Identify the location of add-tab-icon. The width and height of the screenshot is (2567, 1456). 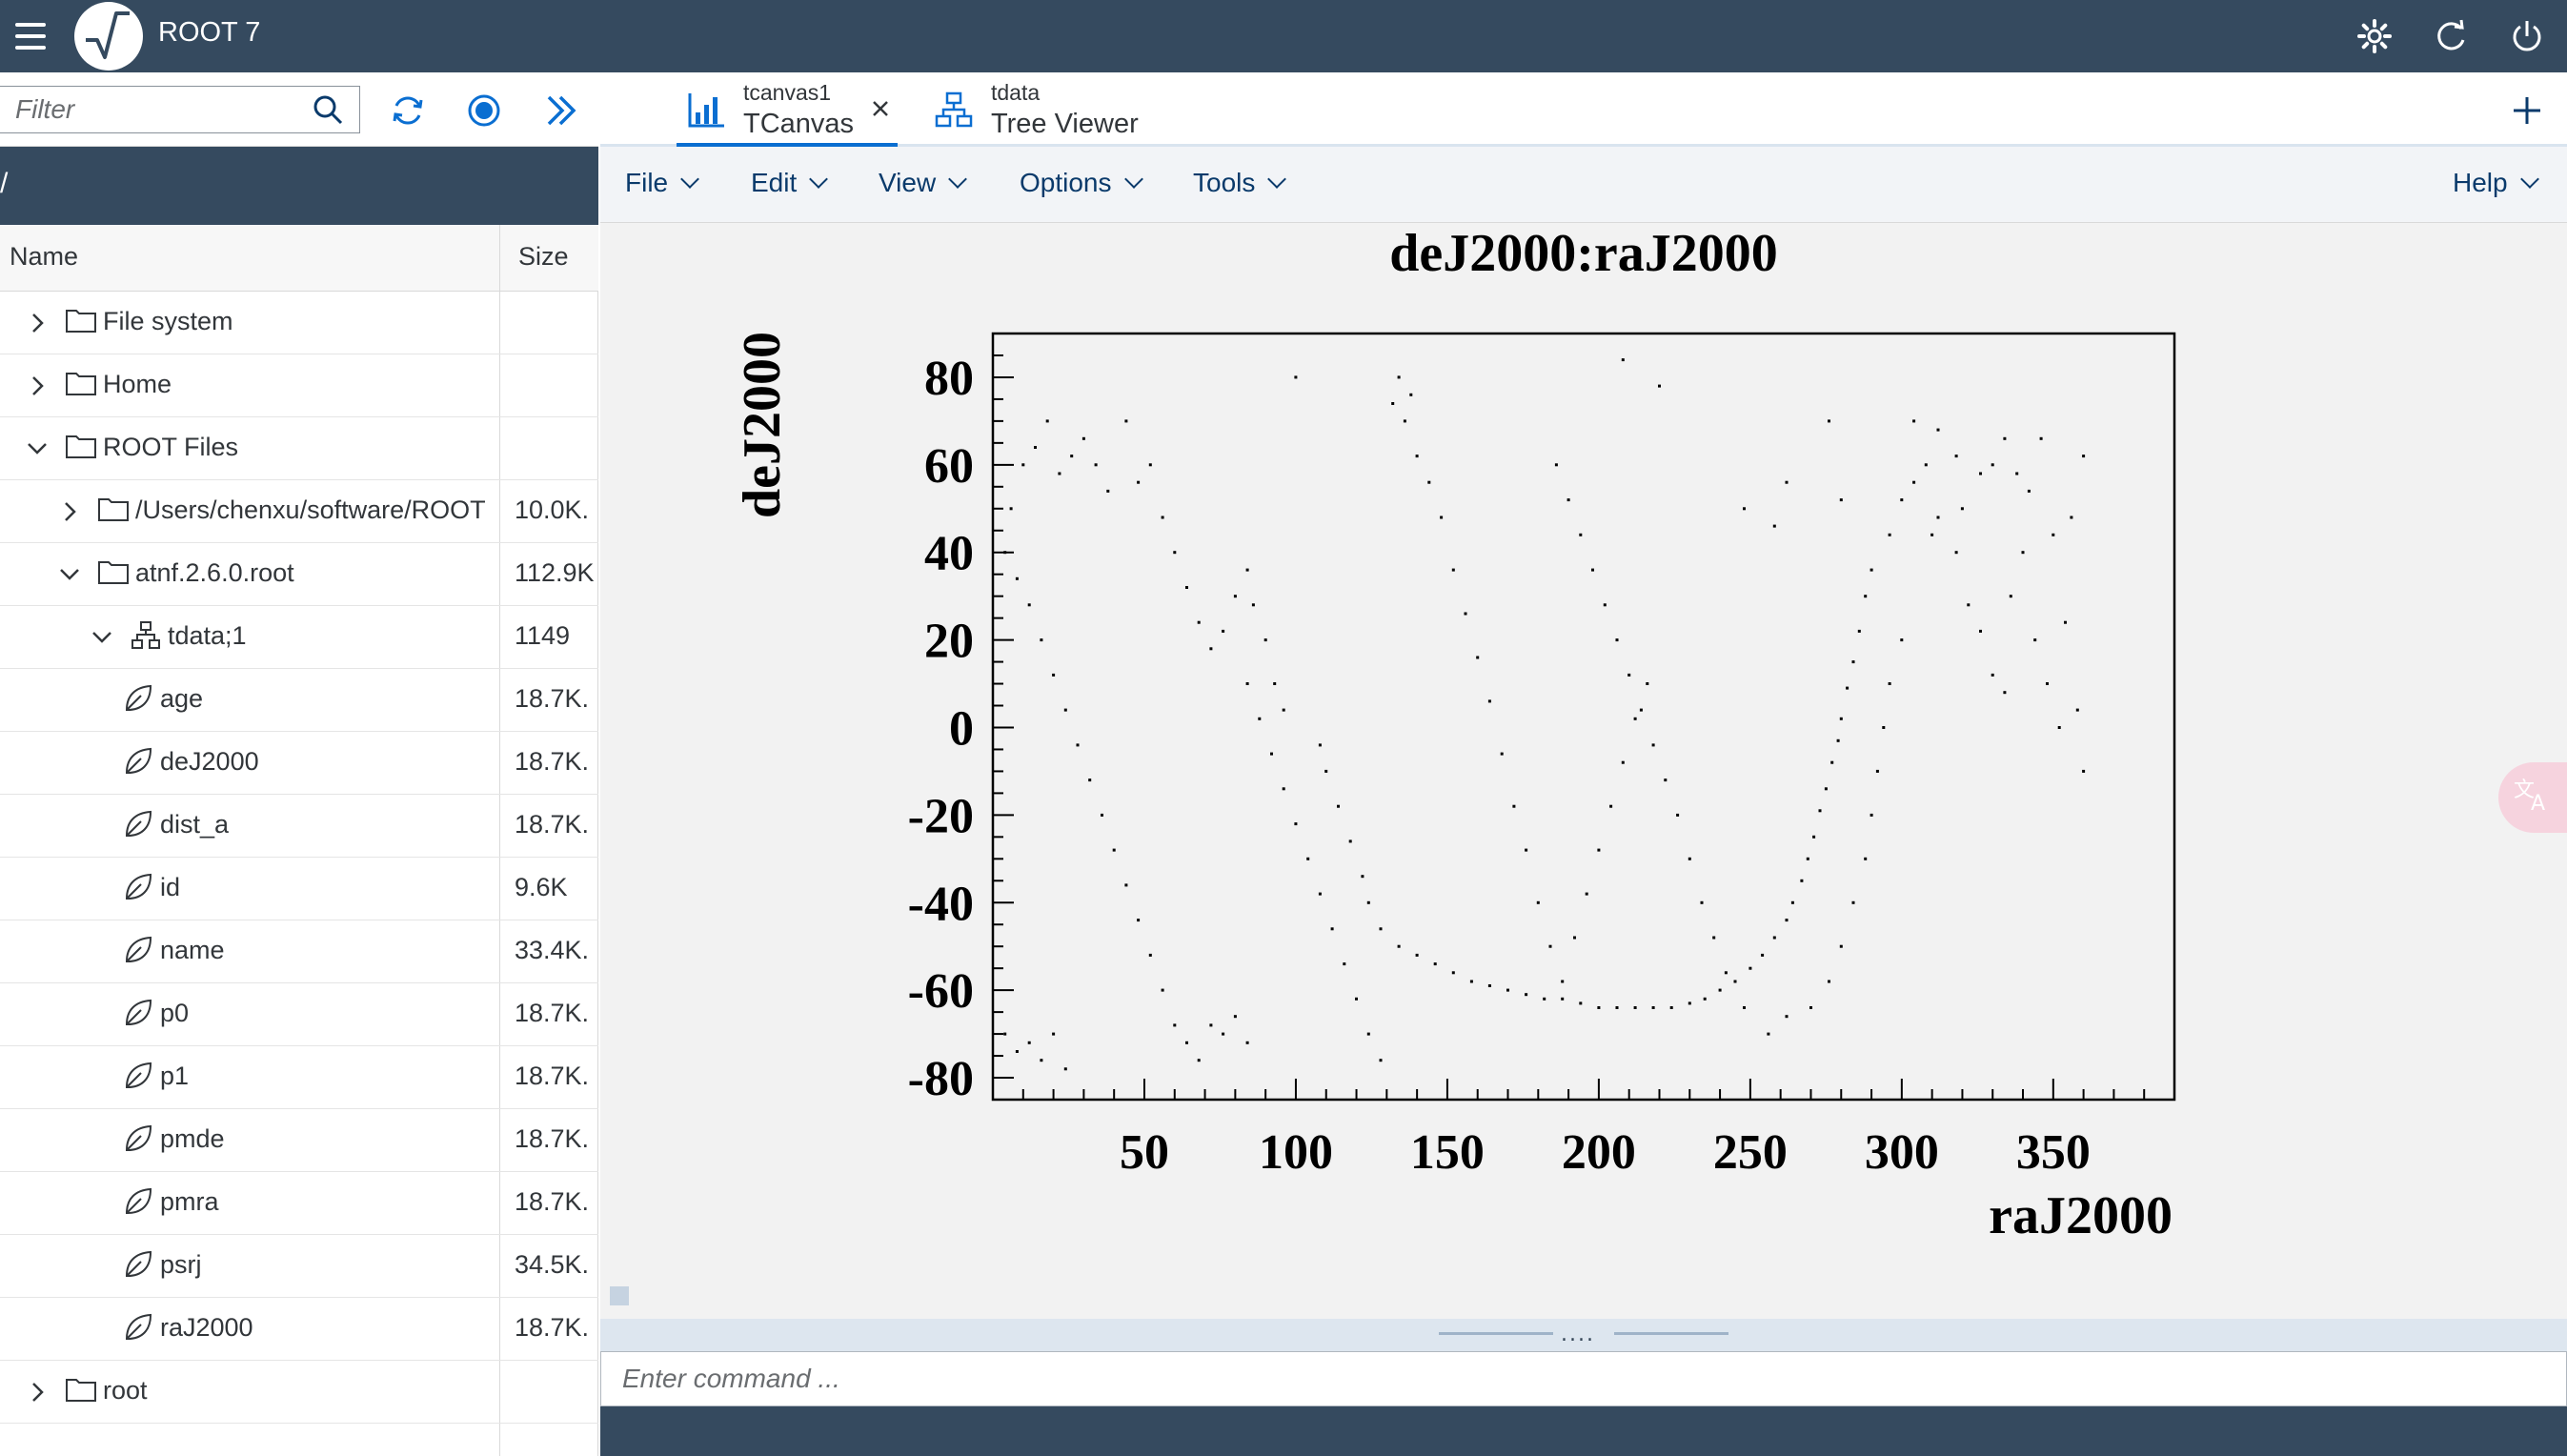
(2527, 111).